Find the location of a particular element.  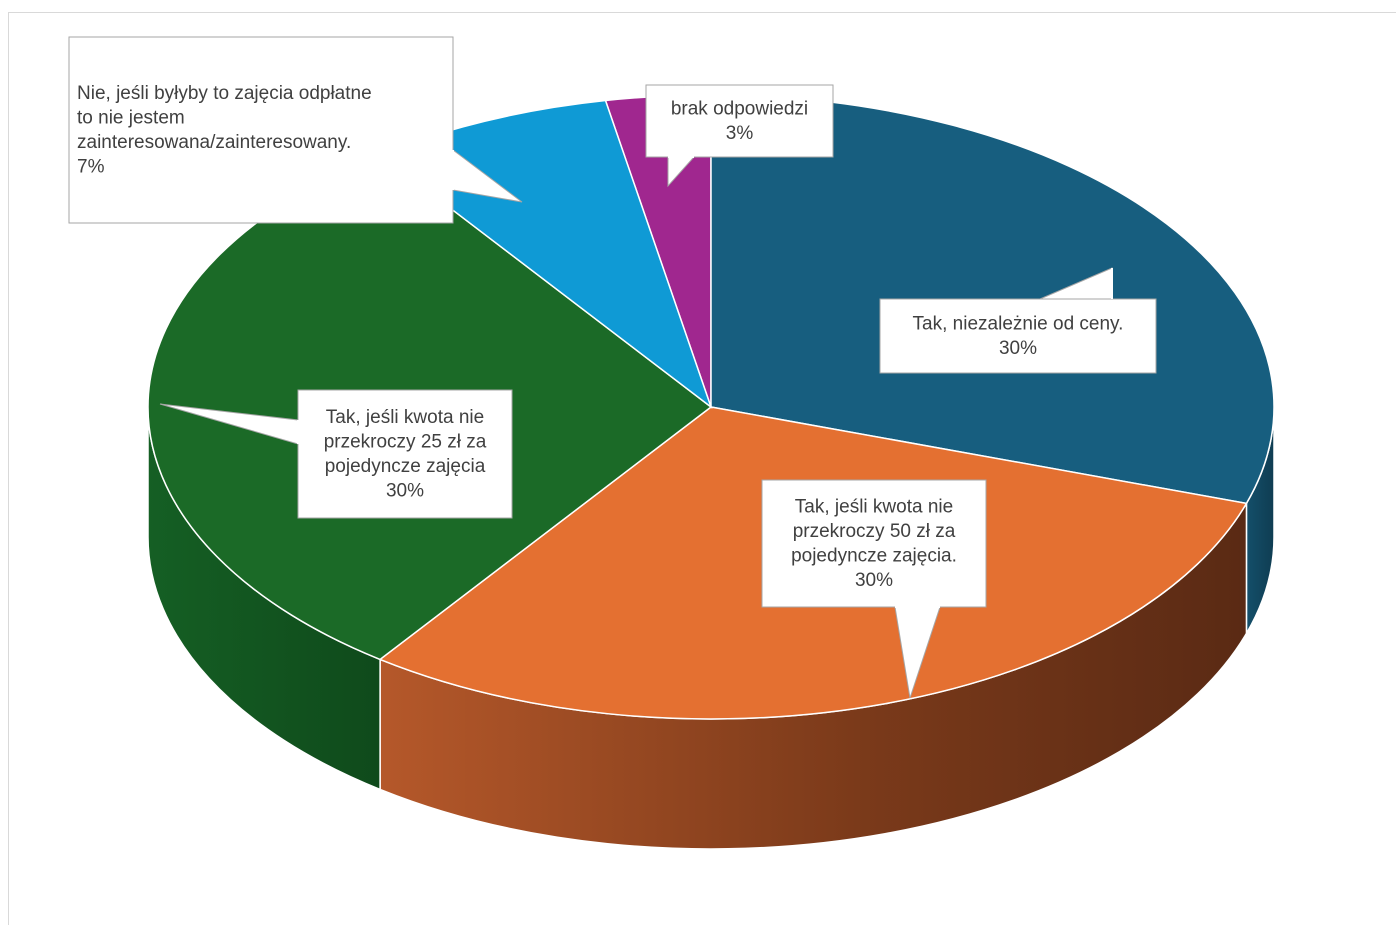

data-label-brak: brak odpowiedzi 3% is located at coordinates (739, 136).